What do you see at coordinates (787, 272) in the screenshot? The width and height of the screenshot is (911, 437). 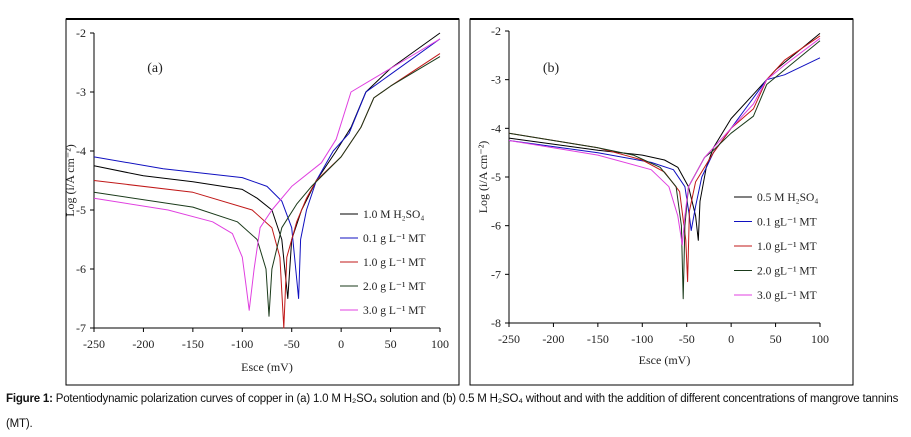 I see `legend-label: 2.0 gL⁻¹ MT` at bounding box center [787, 272].